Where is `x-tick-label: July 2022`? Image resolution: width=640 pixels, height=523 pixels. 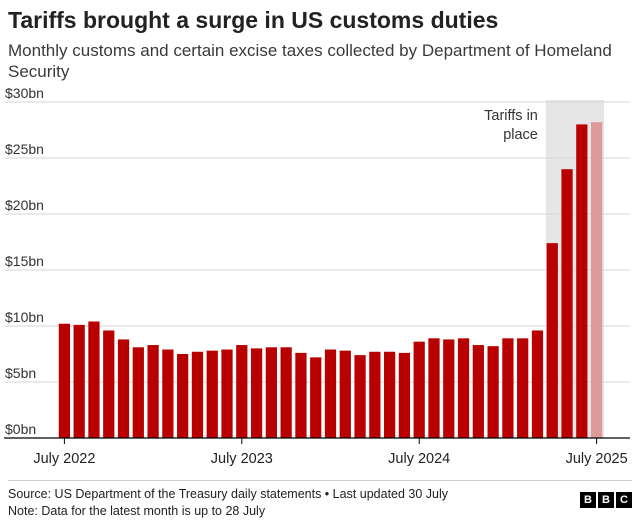
x-tick-label: July 2022 is located at coordinates (64, 459).